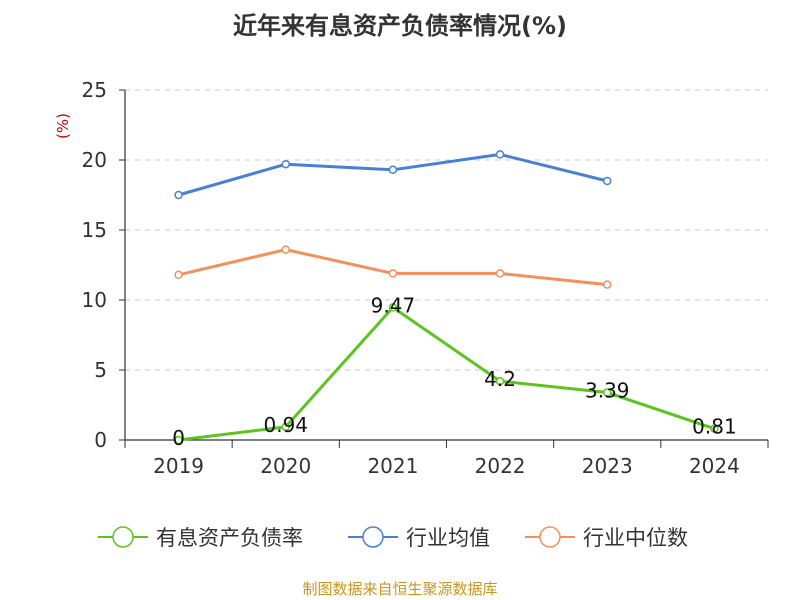 The height and width of the screenshot is (600, 800). I want to click on y-tick-label: 25, so click(94, 90).